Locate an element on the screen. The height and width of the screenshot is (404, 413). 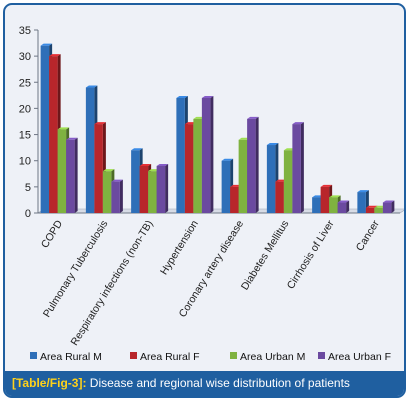
y-tick-label: 15 is located at coordinates (25, 136).